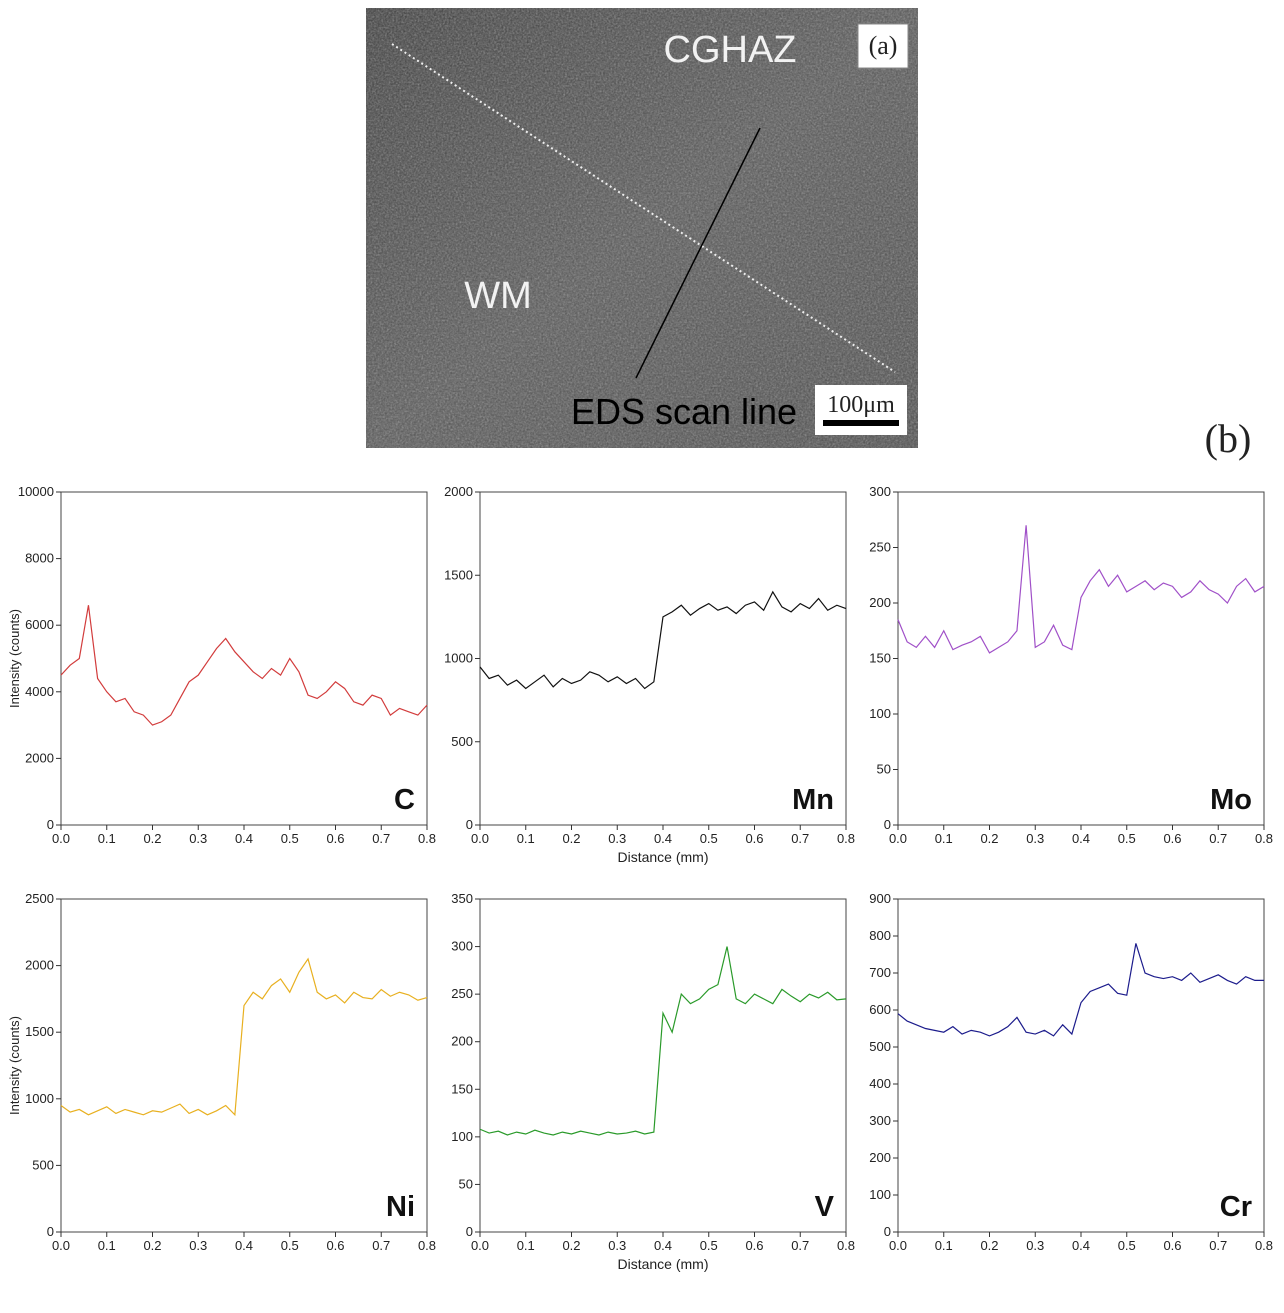  Describe the element at coordinates (1231, 800) in the screenshot. I see `element-label: Mo` at that location.